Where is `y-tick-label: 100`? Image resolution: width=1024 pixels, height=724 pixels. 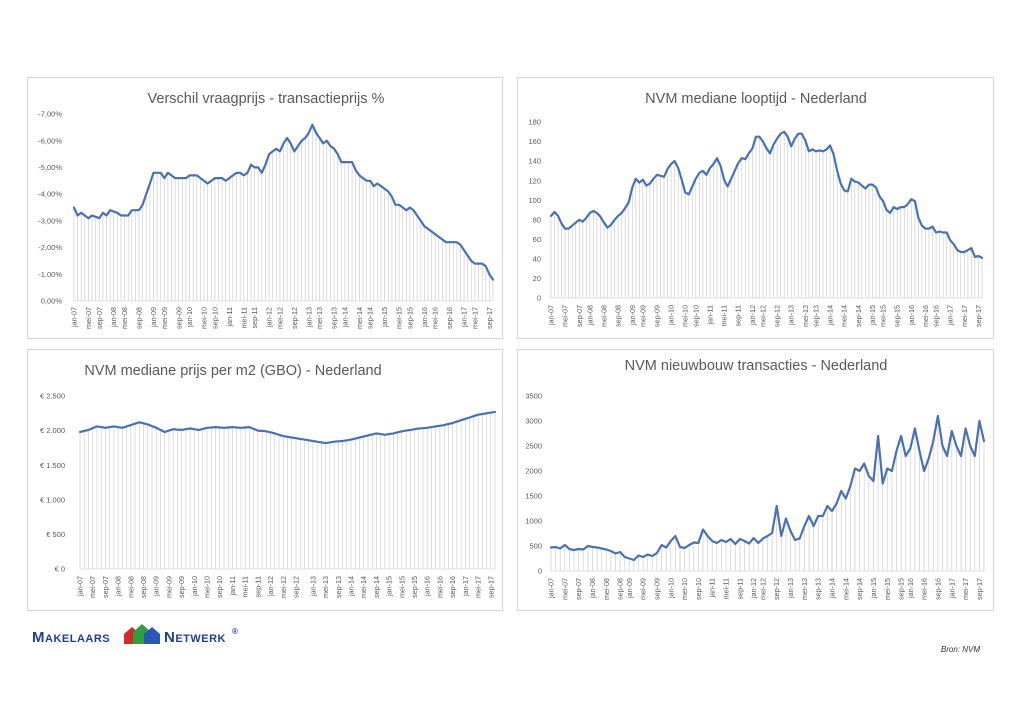
y-tick-label: 100 is located at coordinates (534, 200).